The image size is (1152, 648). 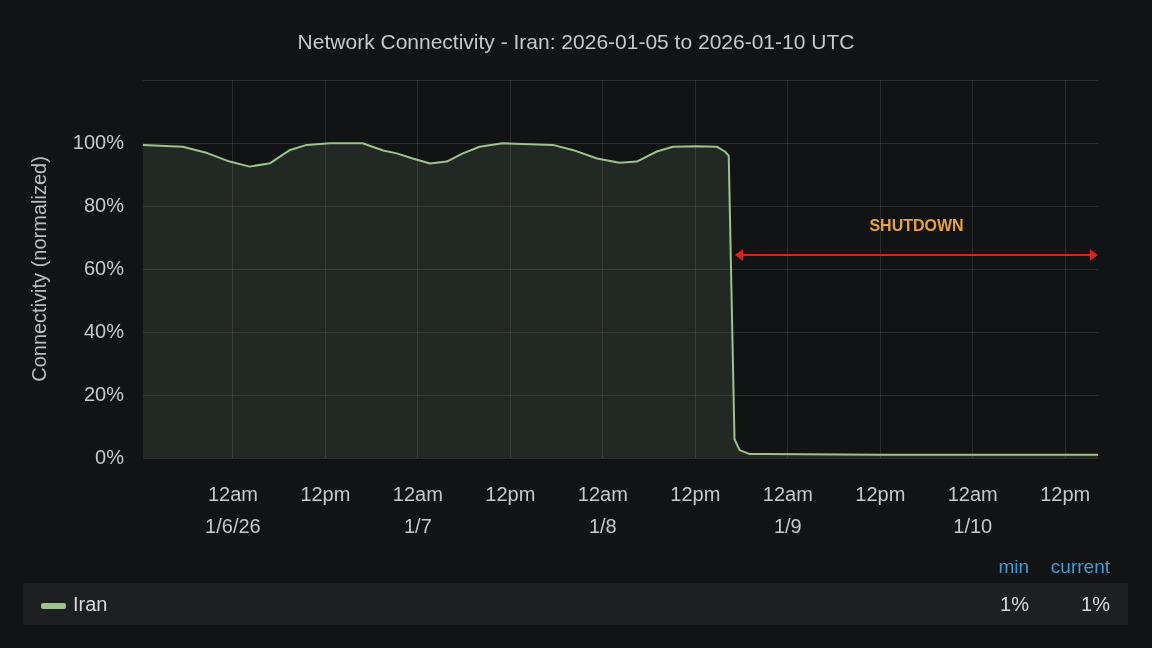 What do you see at coordinates (104, 393) in the screenshot?
I see `y-tick-label: 20%` at bounding box center [104, 393].